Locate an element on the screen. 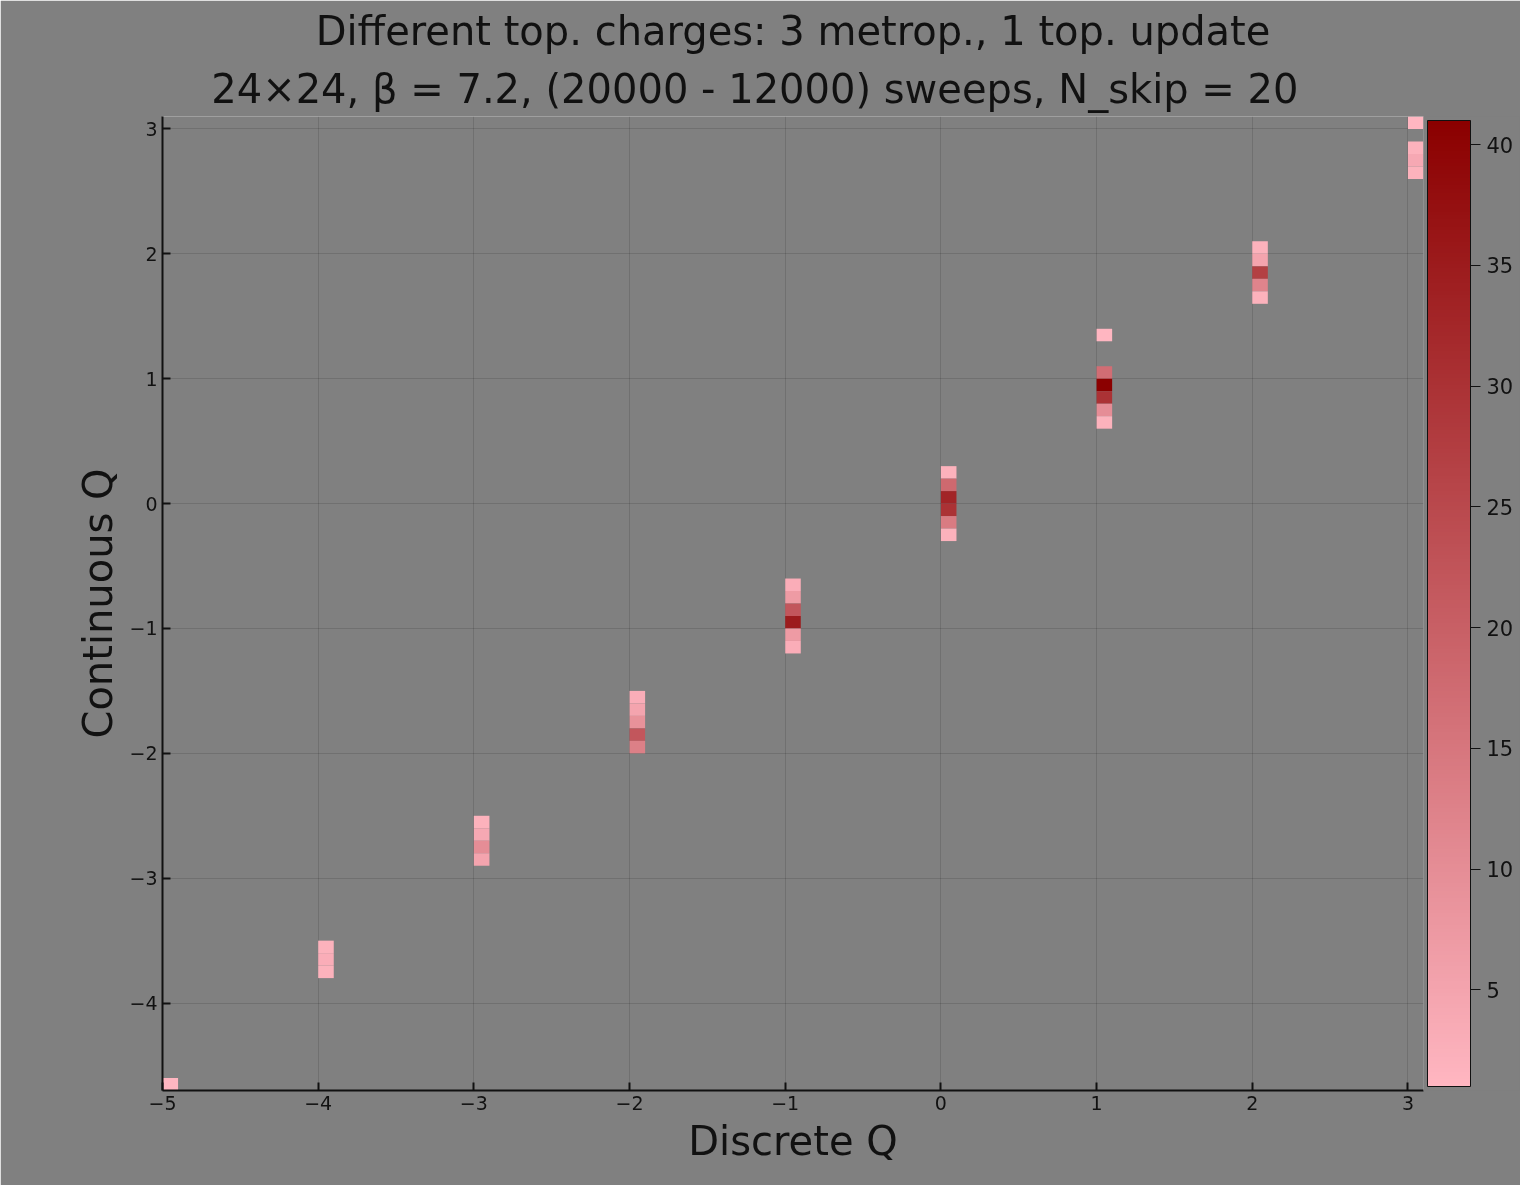 This screenshot has width=1520, height=1185. color-bar-label: 25 is located at coordinates (1500, 507).